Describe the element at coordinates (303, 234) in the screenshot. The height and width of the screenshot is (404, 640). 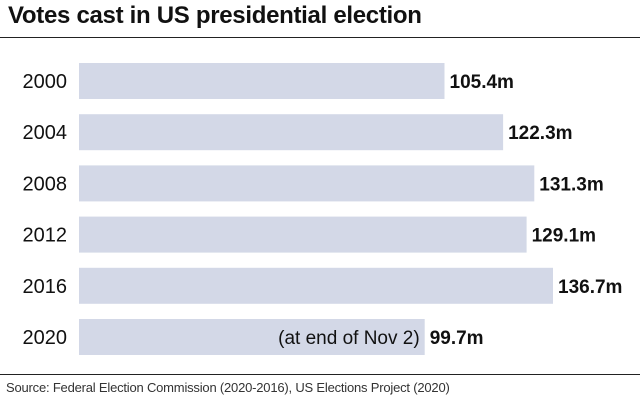
I see `bar-2012` at that location.